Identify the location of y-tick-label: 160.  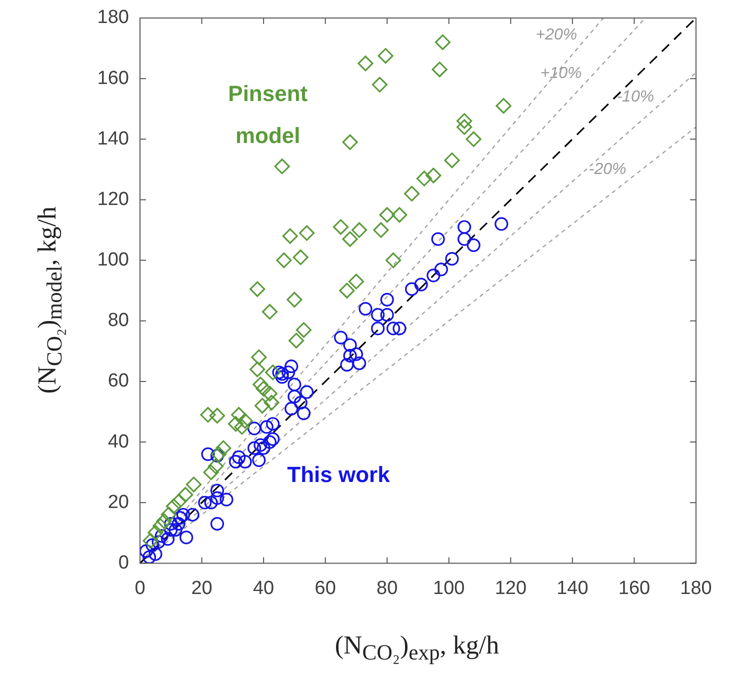
(113, 78).